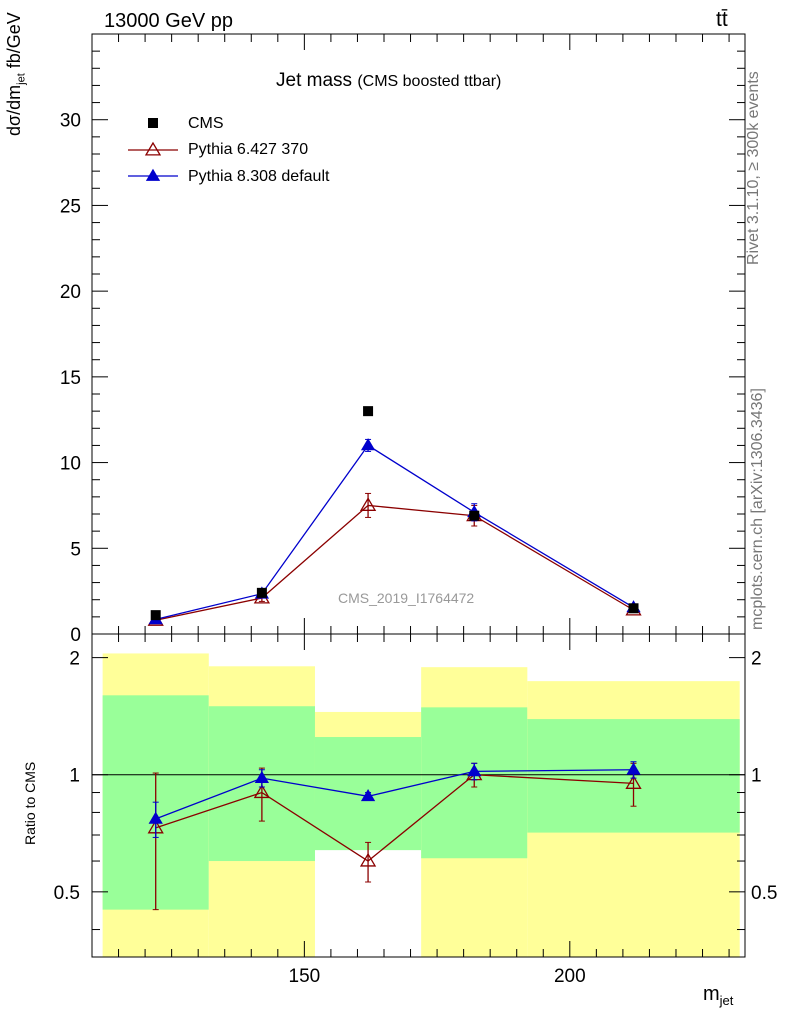 The height and width of the screenshot is (1024, 786). Describe the element at coordinates (756, 776) in the screenshot. I see `ratio-y-tick-label-right-1: 1` at that location.